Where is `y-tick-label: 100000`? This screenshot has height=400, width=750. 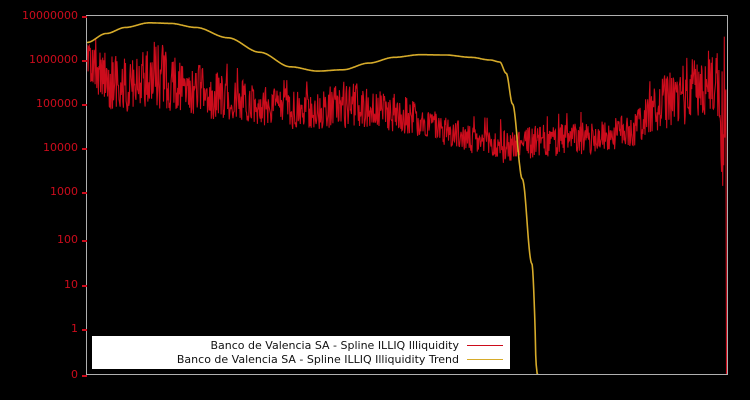
y-tick-label: 100000 is located at coordinates (57, 103).